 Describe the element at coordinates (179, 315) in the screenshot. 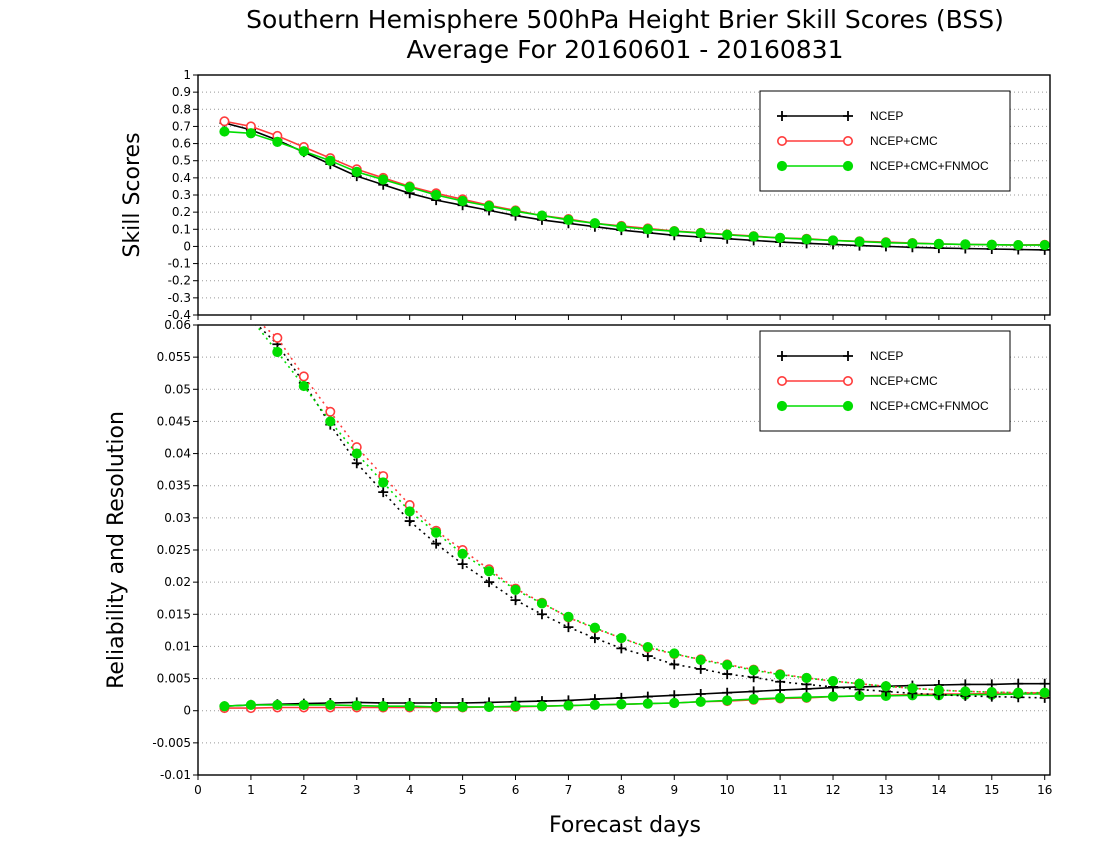

I see `y-tick-label: -0.4` at that location.